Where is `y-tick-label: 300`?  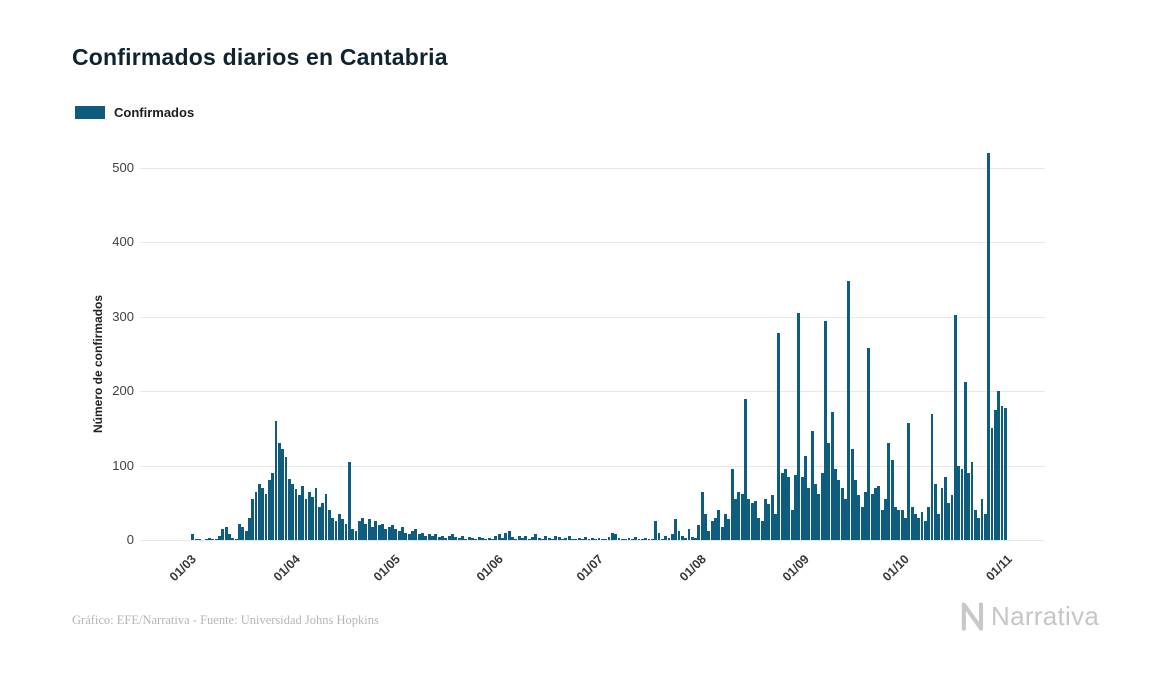
y-tick-label: 300 is located at coordinates (123, 316).